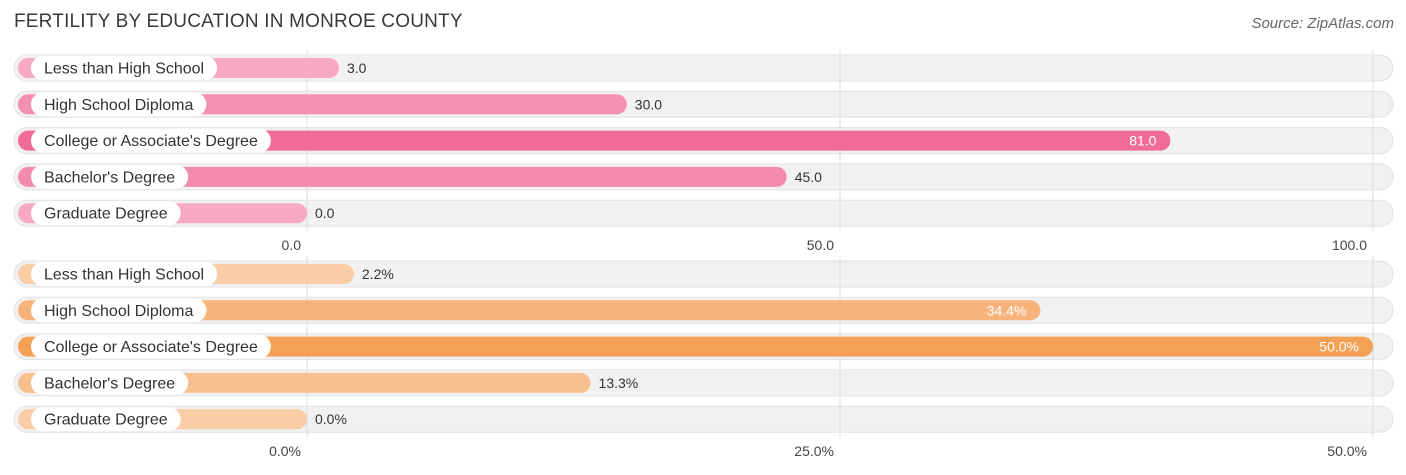  I want to click on x-tick-label: 0.0%, so click(285, 451).